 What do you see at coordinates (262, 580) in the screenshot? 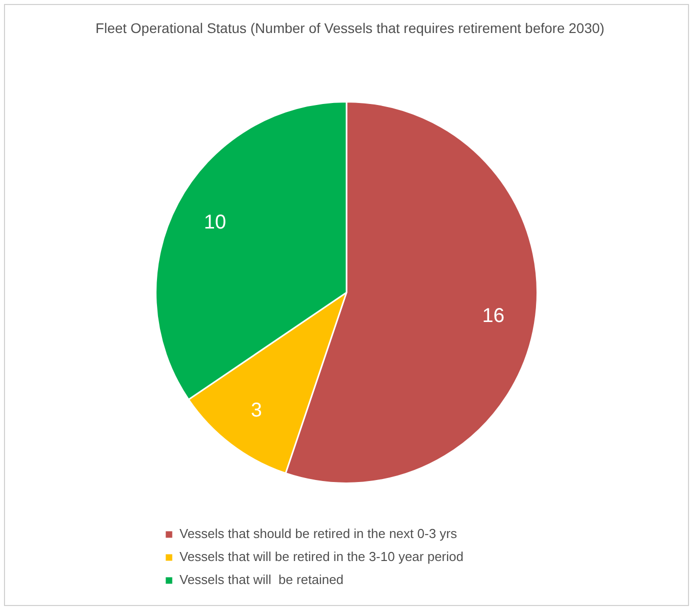
I see `legend-label: Vessels that will be retained` at bounding box center [262, 580].